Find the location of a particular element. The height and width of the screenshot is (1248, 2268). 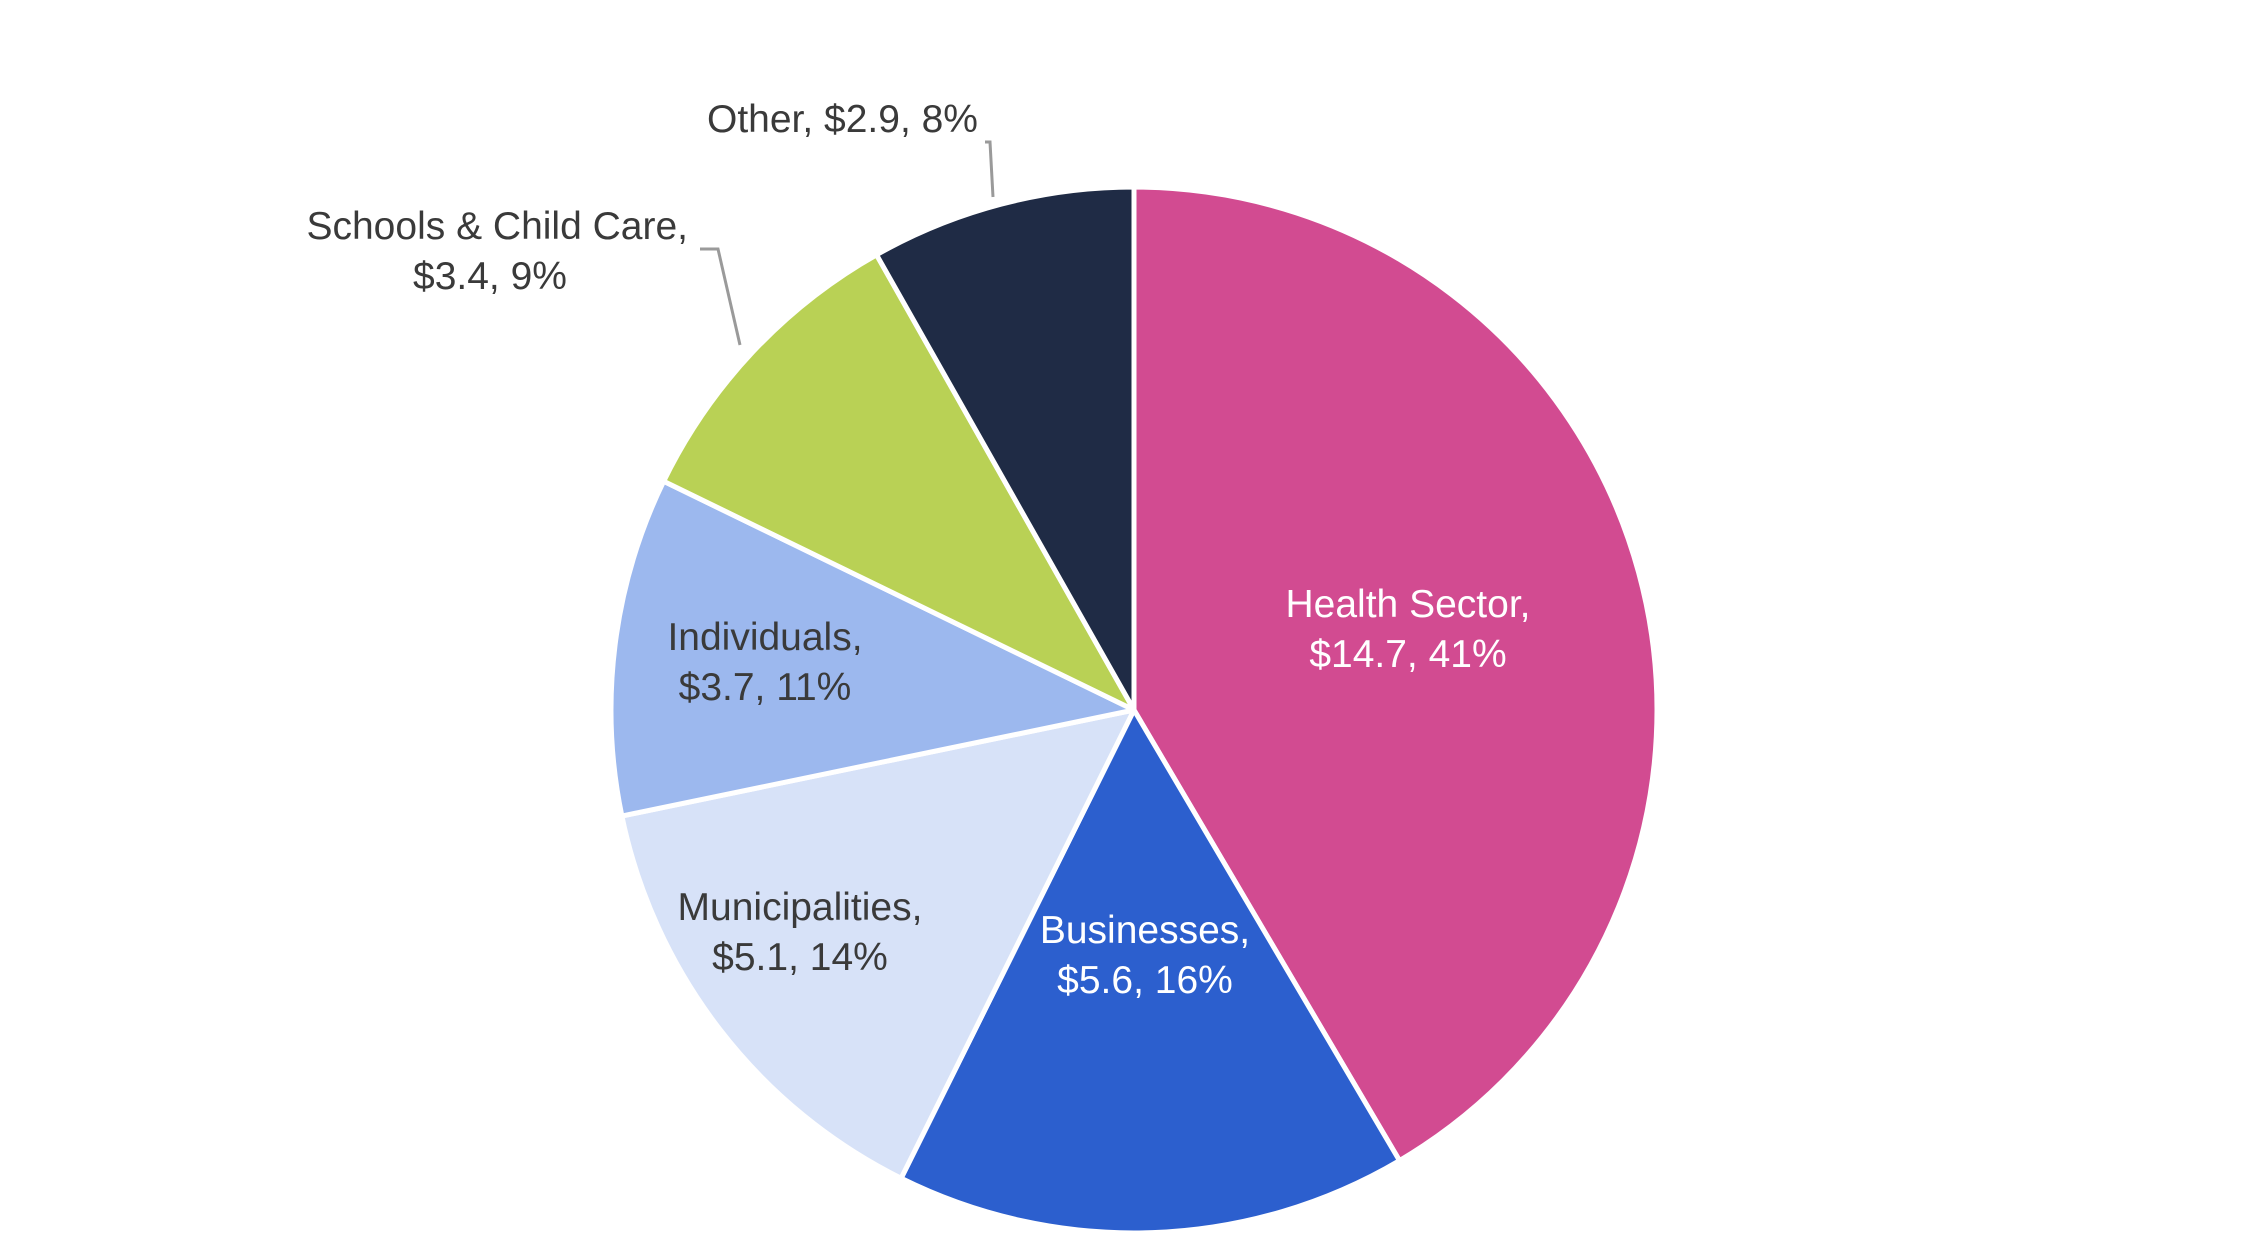

data-label-line: $14.7, 41% is located at coordinates (1407, 654).